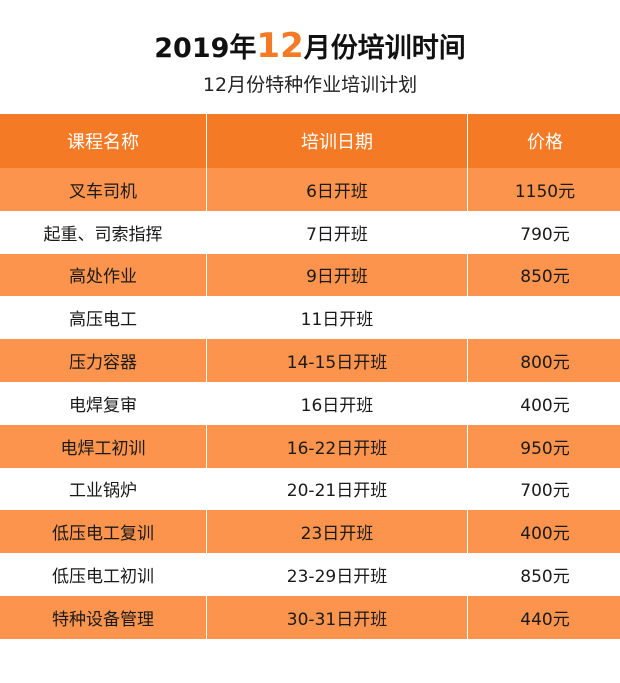 This screenshot has width=620, height=683. What do you see at coordinates (103, 574) in the screenshot?
I see `course-name-cell: 低压电工初训` at bounding box center [103, 574].